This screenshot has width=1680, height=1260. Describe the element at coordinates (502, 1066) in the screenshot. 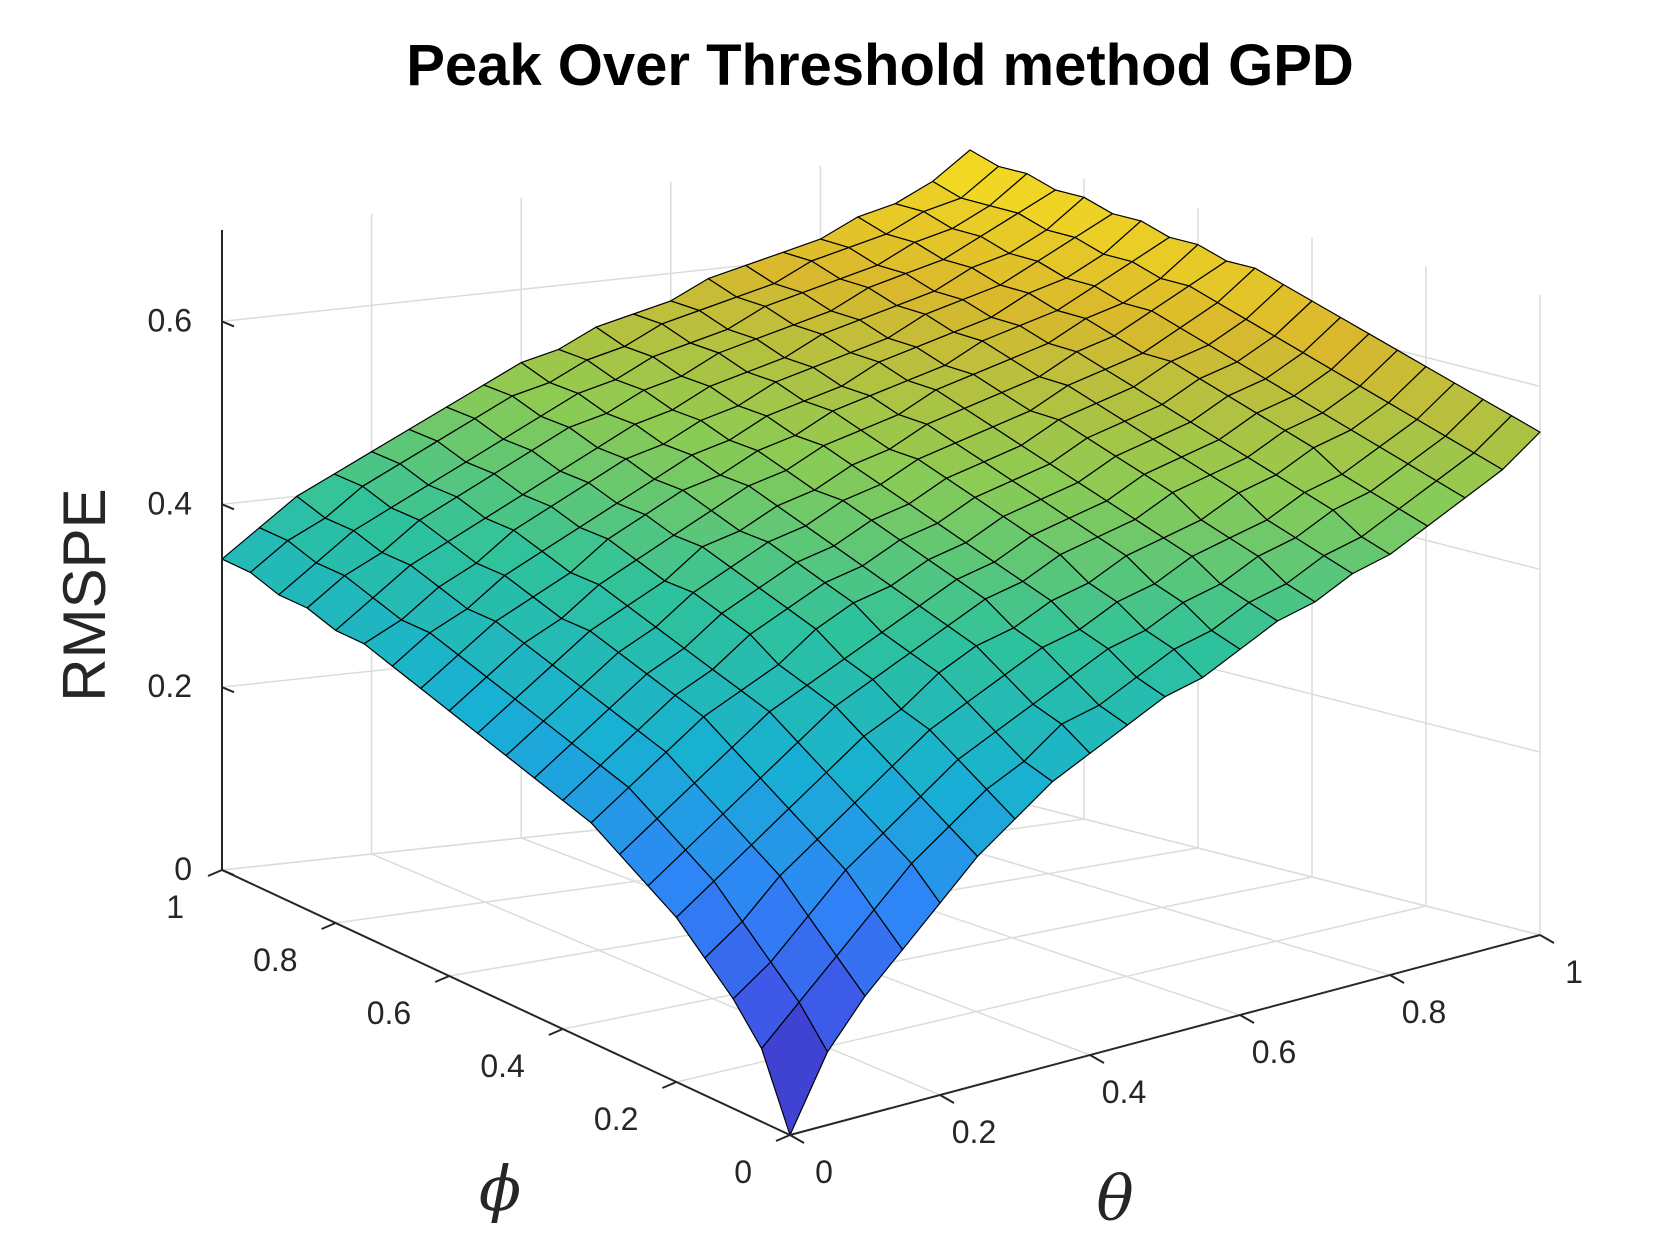

I see `phi-tick-label: 0.4` at that location.